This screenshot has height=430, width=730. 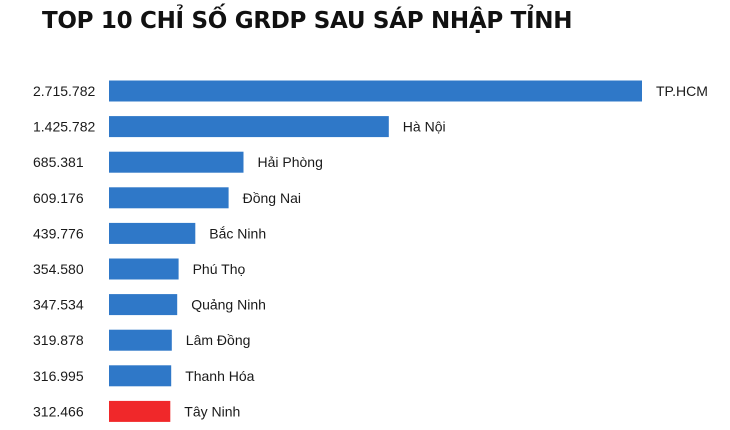 I want to click on value-label-6: 347.534, so click(x=58, y=305).